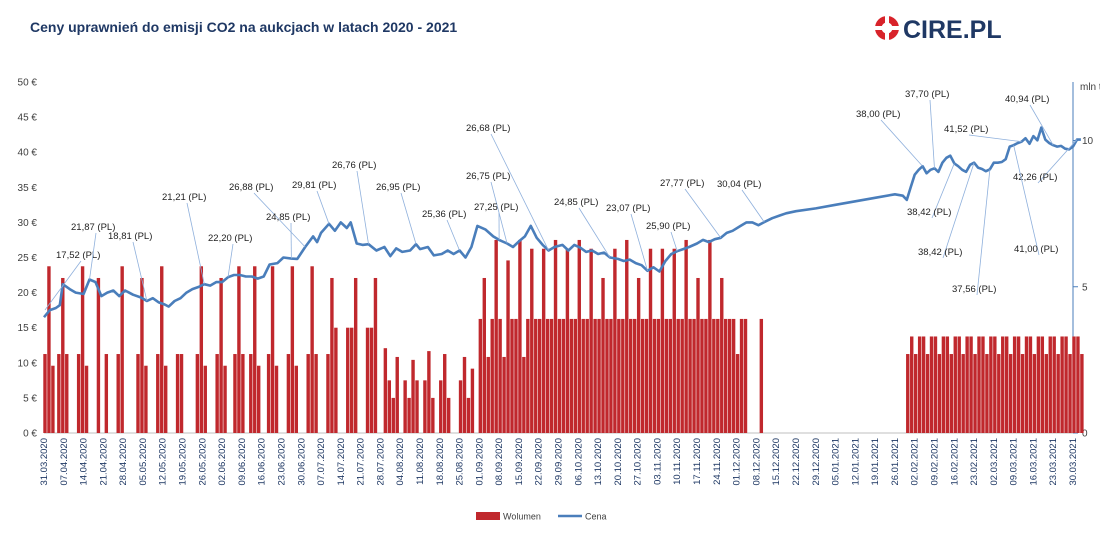  Describe the element at coordinates (222, 462) in the screenshot. I see `x-axis-tick: 02.06.2020` at that location.